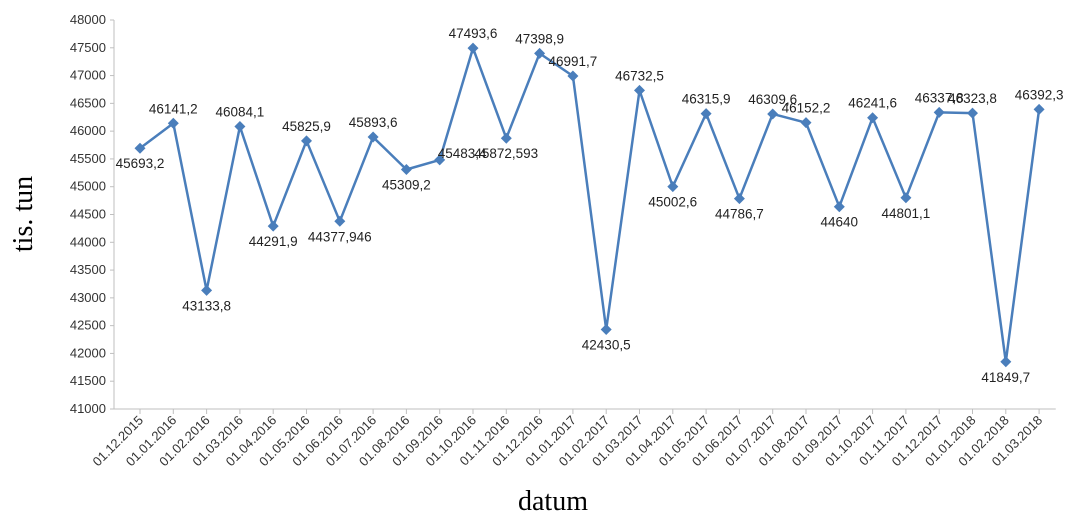 The width and height of the screenshot is (1083, 524). Describe the element at coordinates (88, 241) in the screenshot. I see `y-tick-label: 44000` at that location.